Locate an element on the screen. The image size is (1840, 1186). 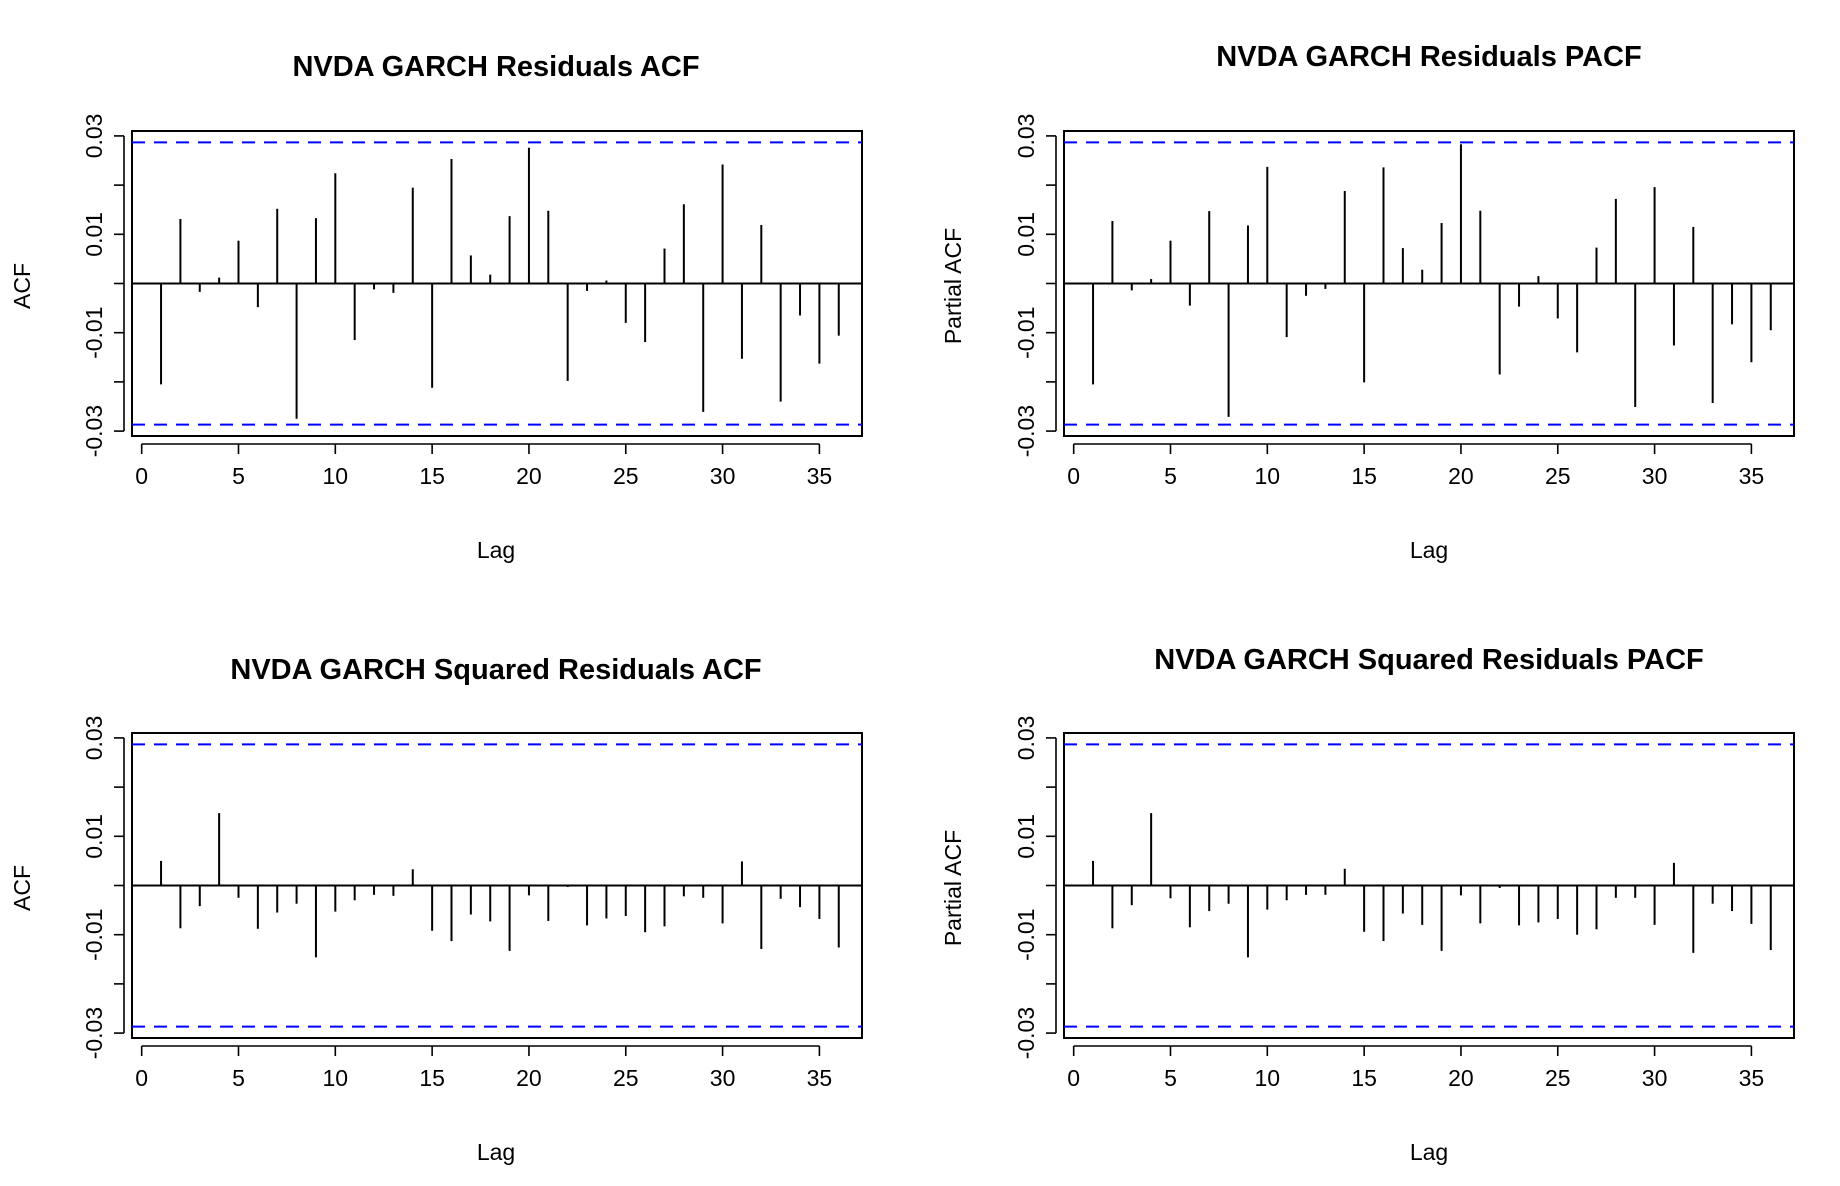
chart-title: NVDA GARCH Squared Residuals ACF is located at coordinates (495, 670).